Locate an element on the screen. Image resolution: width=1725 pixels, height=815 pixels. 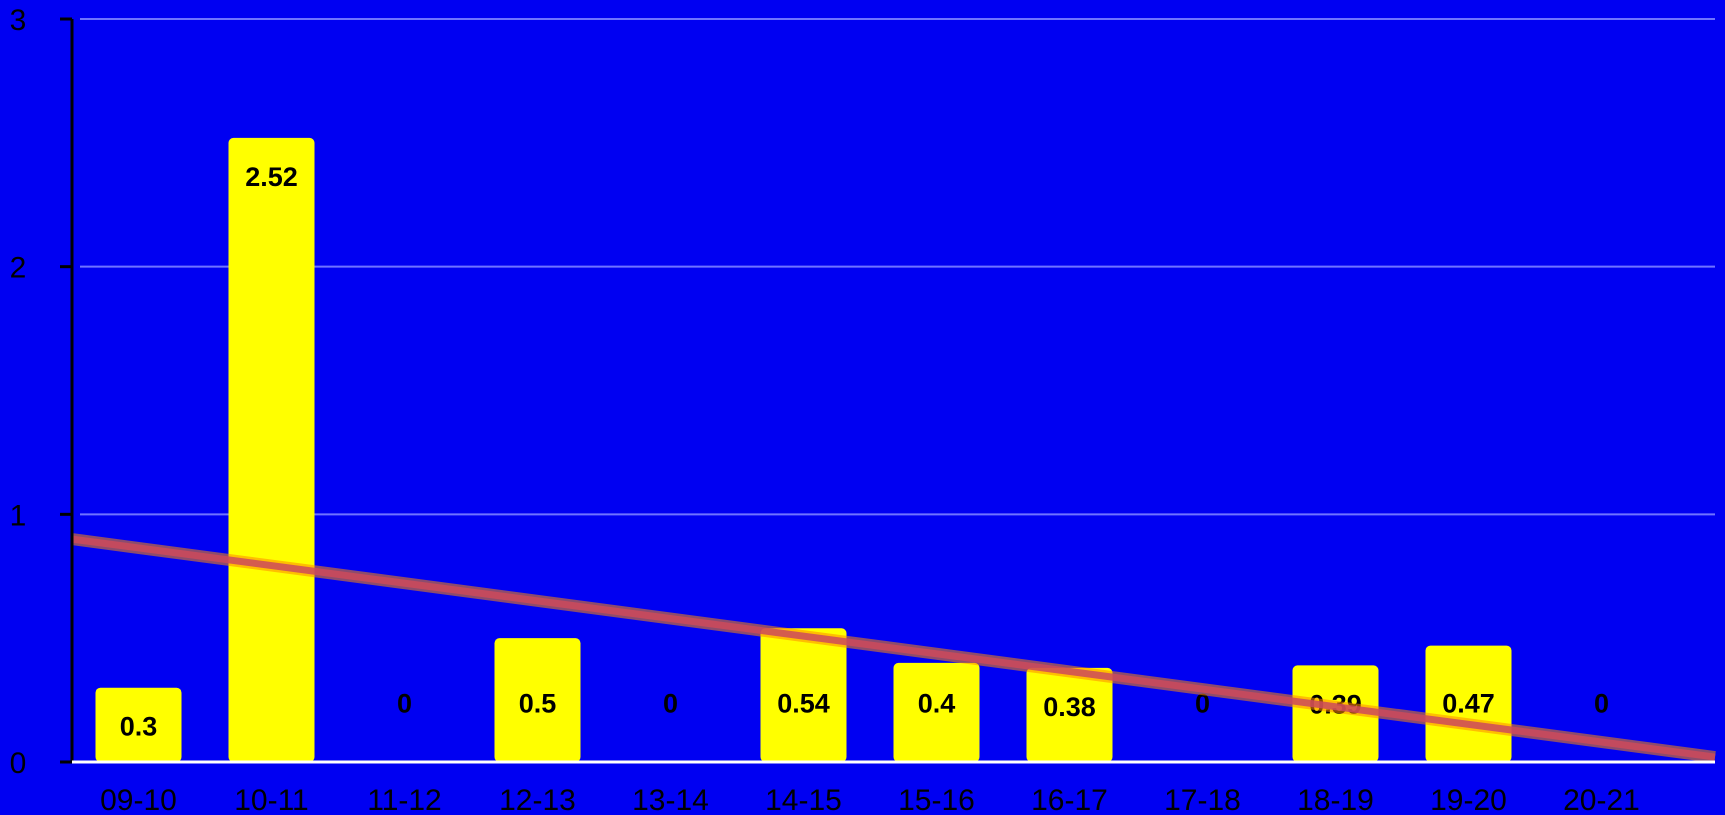
x-tick-label: 11-12 is located at coordinates (404, 799).